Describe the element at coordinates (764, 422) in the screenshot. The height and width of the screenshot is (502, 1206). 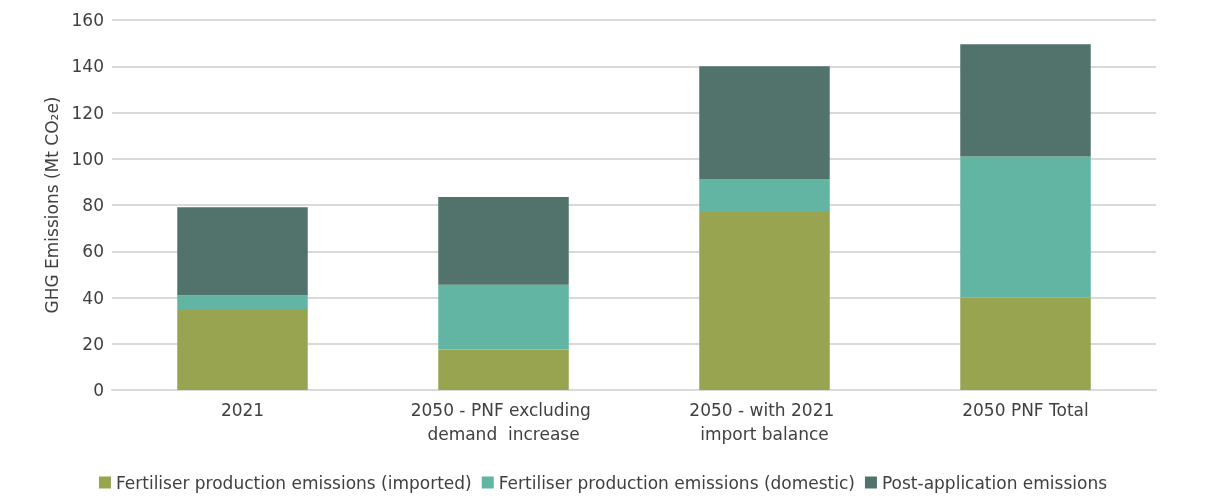
I see `x-tick-label: 2050 - with 2021 import balance` at that location.